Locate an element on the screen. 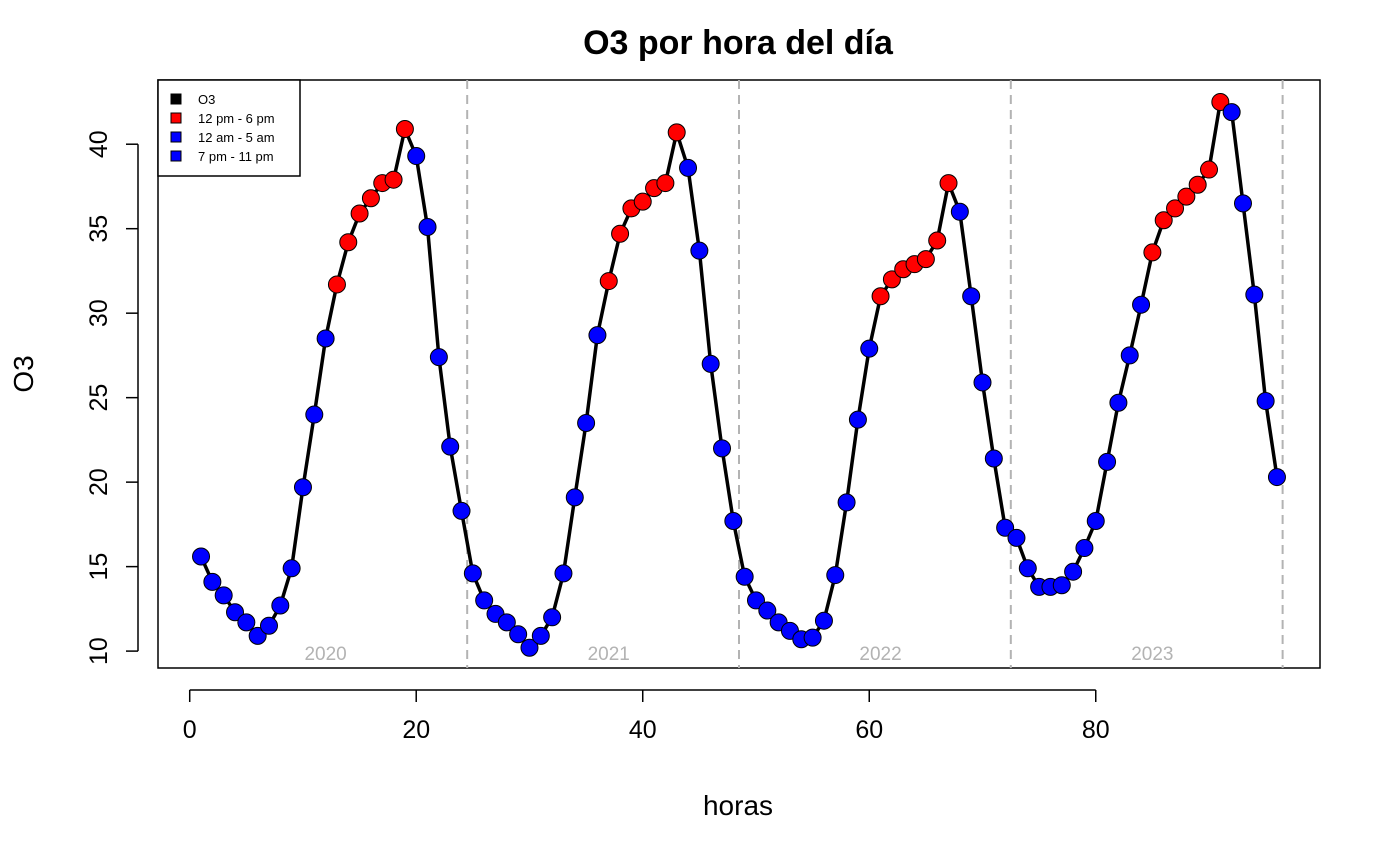 This screenshot has width=1400, height=865. legend: O3 12 pm - 6 pm 12 am - 5 am 7 pm - 11 pm is located at coordinates (229, 128).